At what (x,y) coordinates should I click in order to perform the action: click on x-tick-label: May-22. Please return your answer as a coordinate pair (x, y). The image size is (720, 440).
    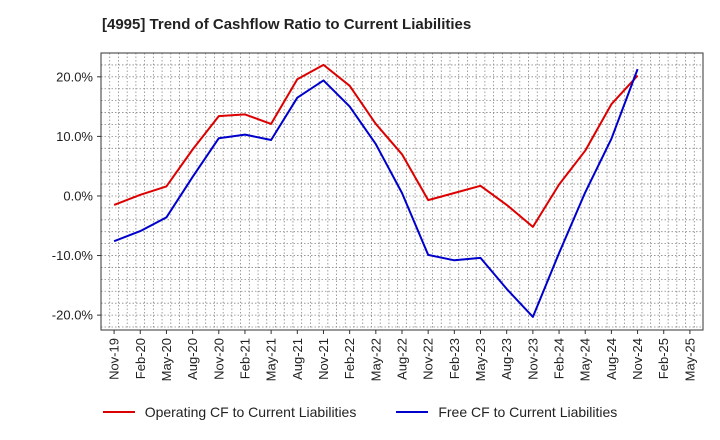
    Looking at the image, I should click on (375, 359).